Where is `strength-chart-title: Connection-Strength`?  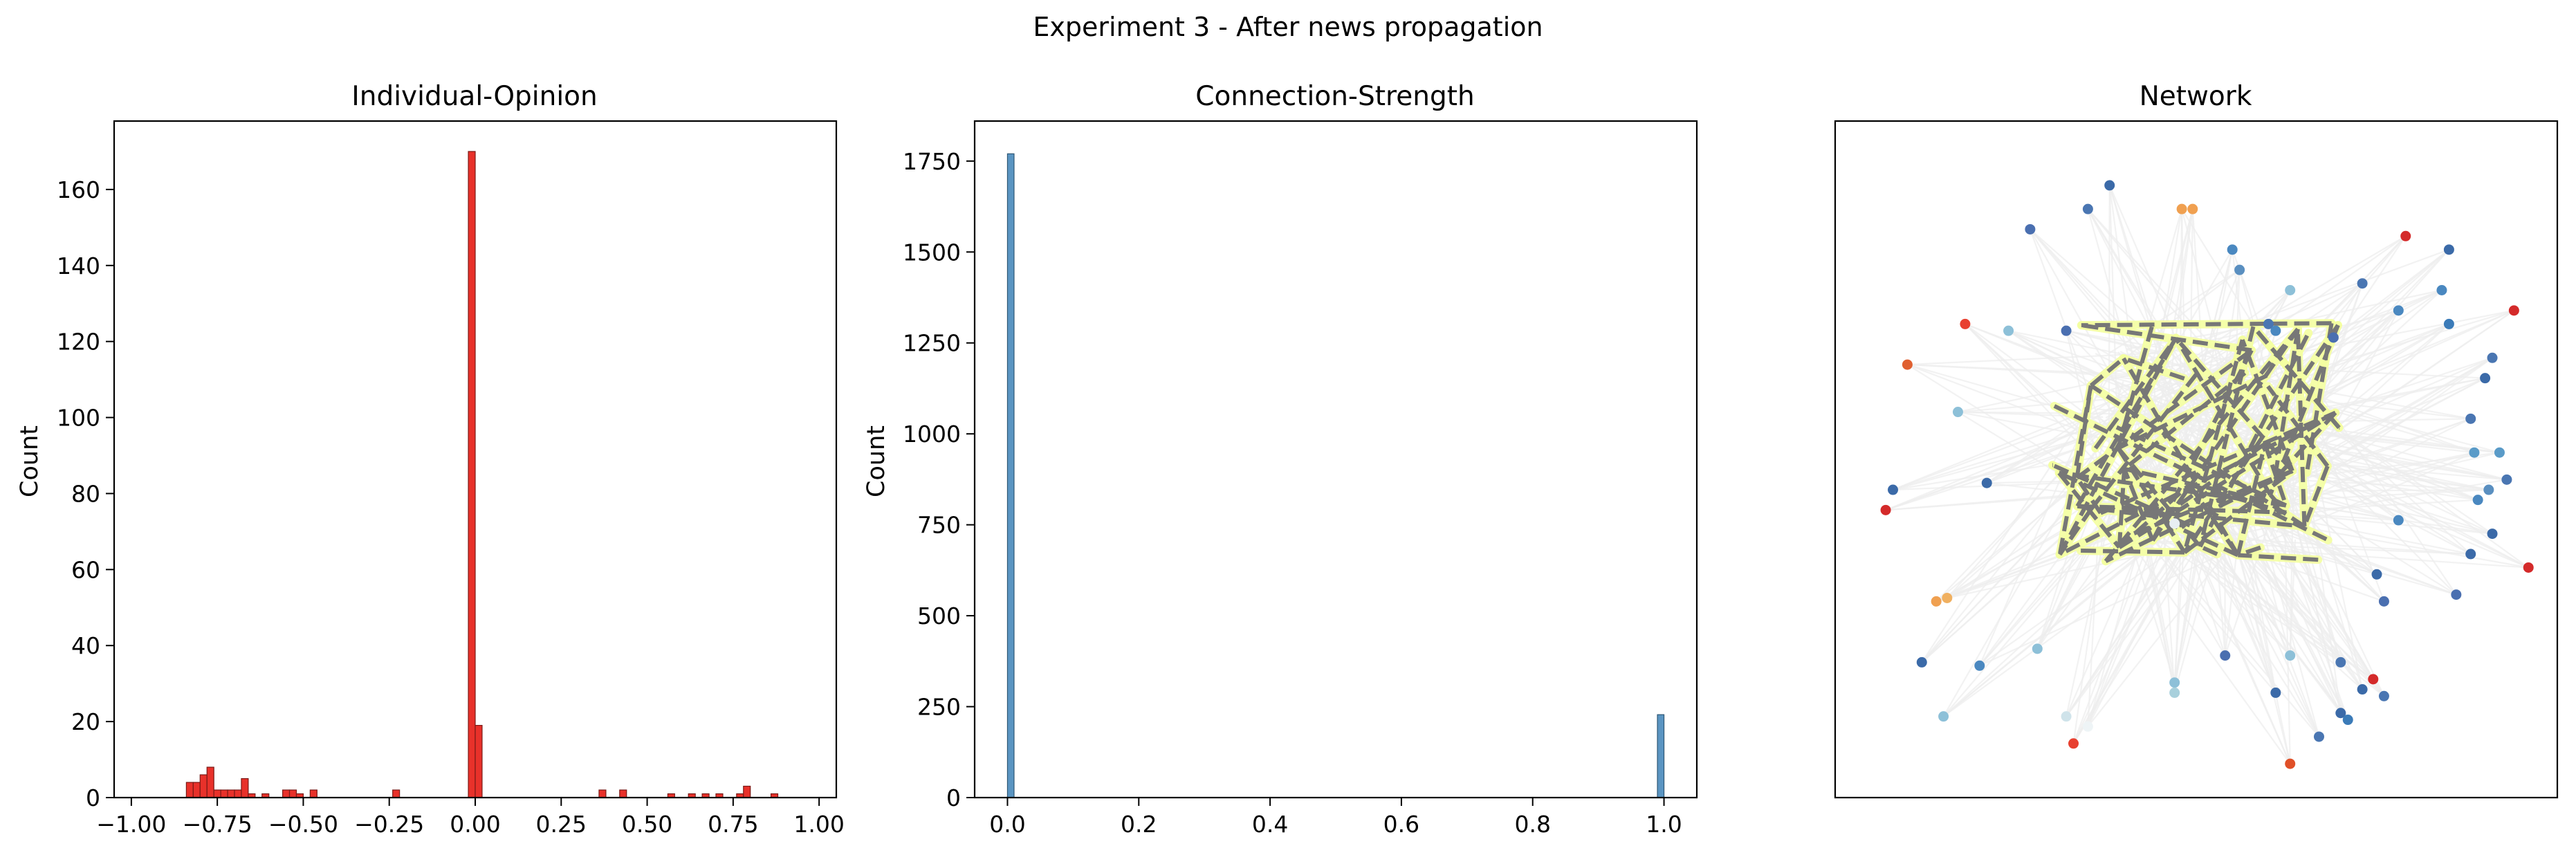
strength-chart-title: Connection-Strength is located at coordinates (1334, 96).